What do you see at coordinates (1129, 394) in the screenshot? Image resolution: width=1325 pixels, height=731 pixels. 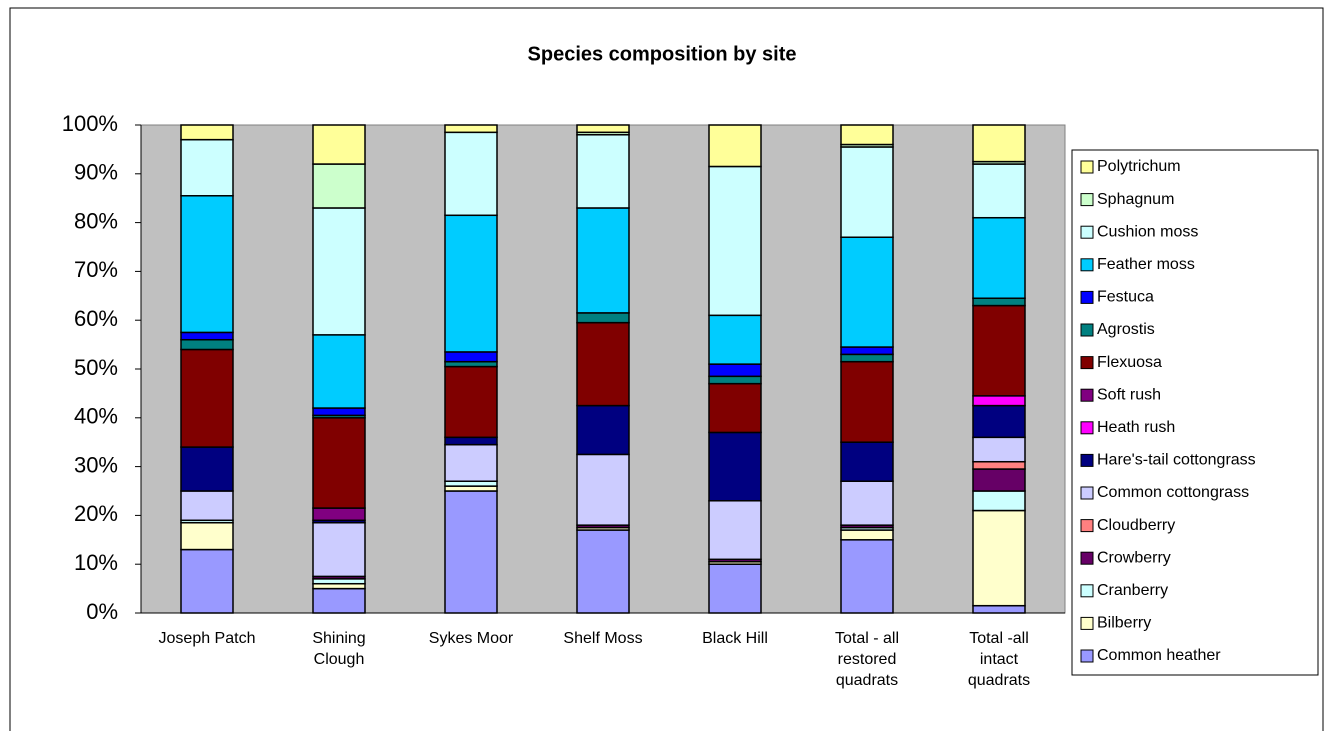 I see `legend-label: Soft rush` at bounding box center [1129, 394].